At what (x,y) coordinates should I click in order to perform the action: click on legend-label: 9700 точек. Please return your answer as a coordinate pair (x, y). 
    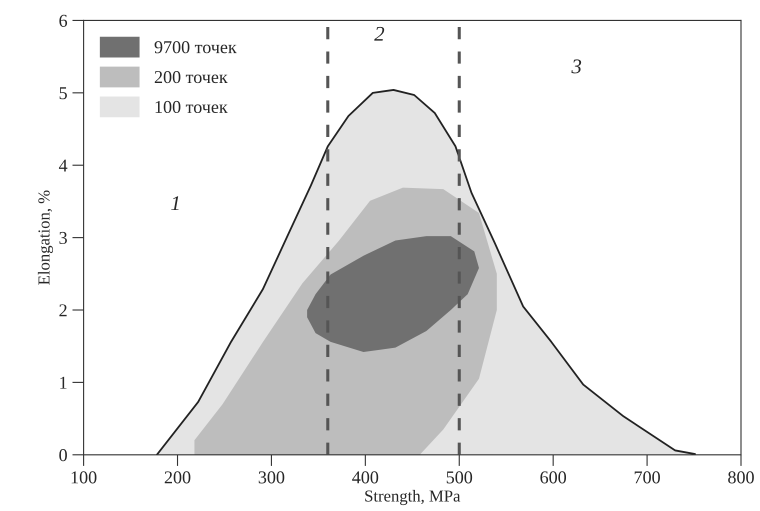
    Looking at the image, I should click on (195, 47).